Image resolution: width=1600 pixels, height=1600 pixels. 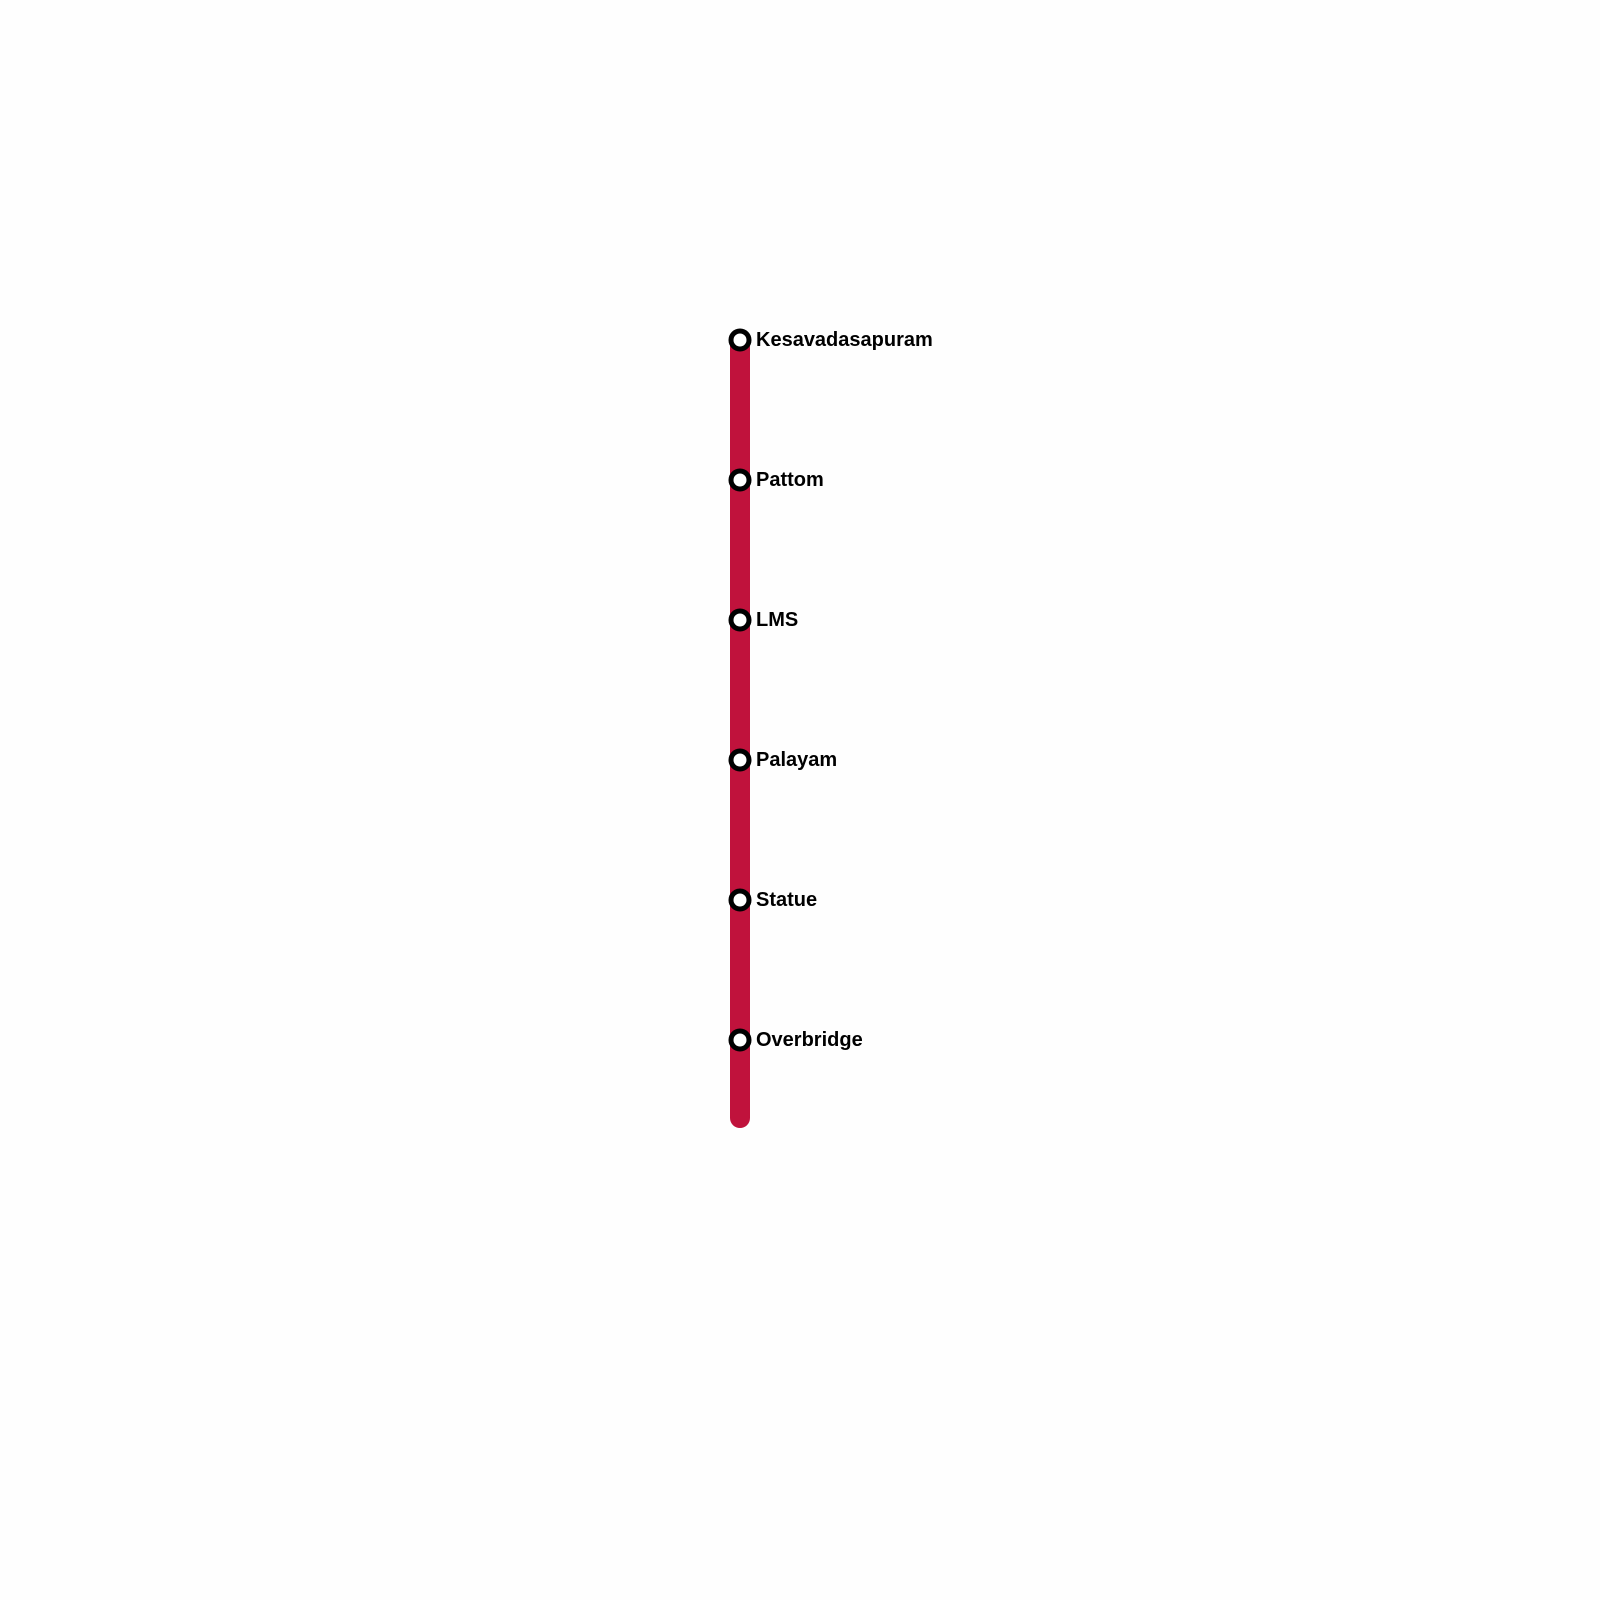 I want to click on station-label: Palayam, so click(x=796, y=760).